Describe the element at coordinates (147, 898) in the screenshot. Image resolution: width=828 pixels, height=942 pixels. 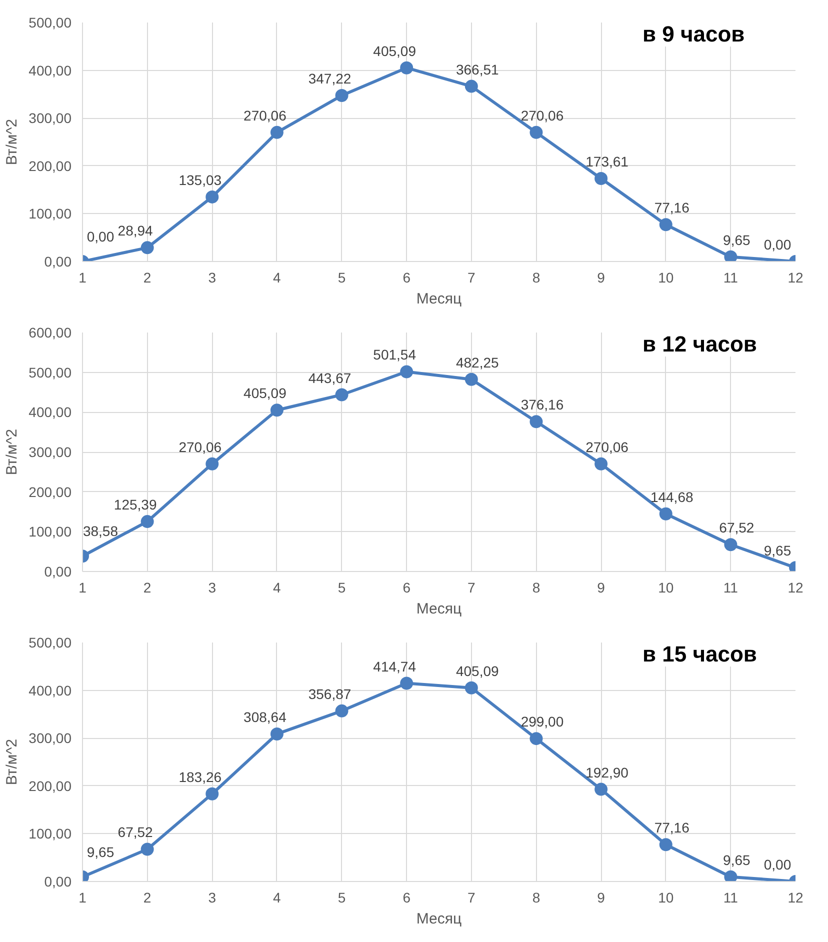
I see `x-tick-label: 2` at that location.